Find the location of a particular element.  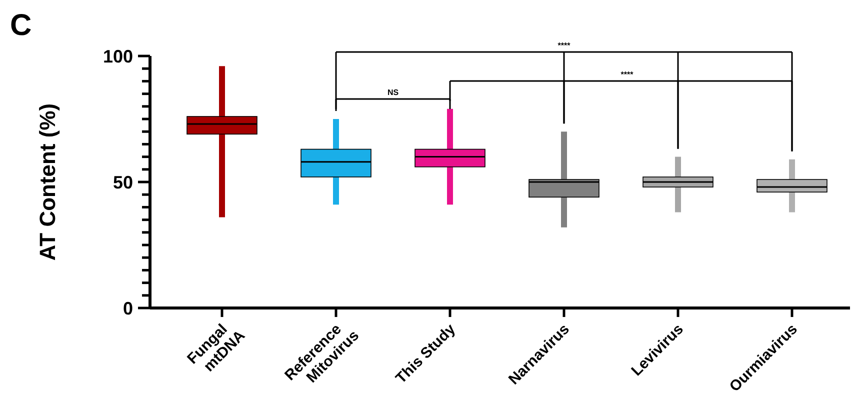

y-axis-title: AT Content (%) is located at coordinates (47, 182).